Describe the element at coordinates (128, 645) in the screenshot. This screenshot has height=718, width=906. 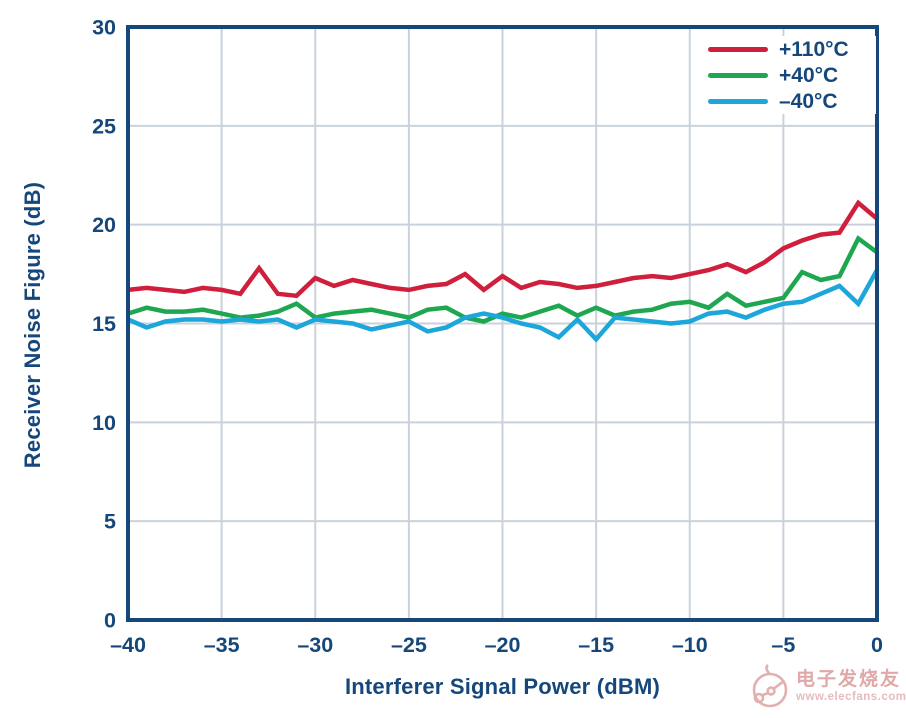
I see `x-tick-label: –40` at that location.